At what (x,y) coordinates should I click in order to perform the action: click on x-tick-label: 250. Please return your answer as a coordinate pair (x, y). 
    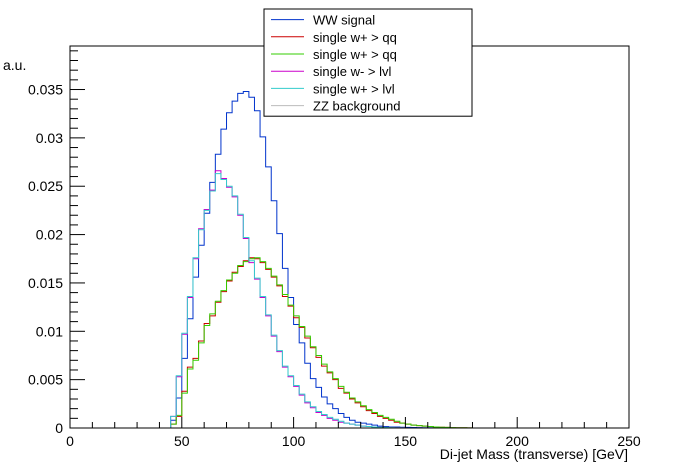
    Looking at the image, I should click on (629, 441).